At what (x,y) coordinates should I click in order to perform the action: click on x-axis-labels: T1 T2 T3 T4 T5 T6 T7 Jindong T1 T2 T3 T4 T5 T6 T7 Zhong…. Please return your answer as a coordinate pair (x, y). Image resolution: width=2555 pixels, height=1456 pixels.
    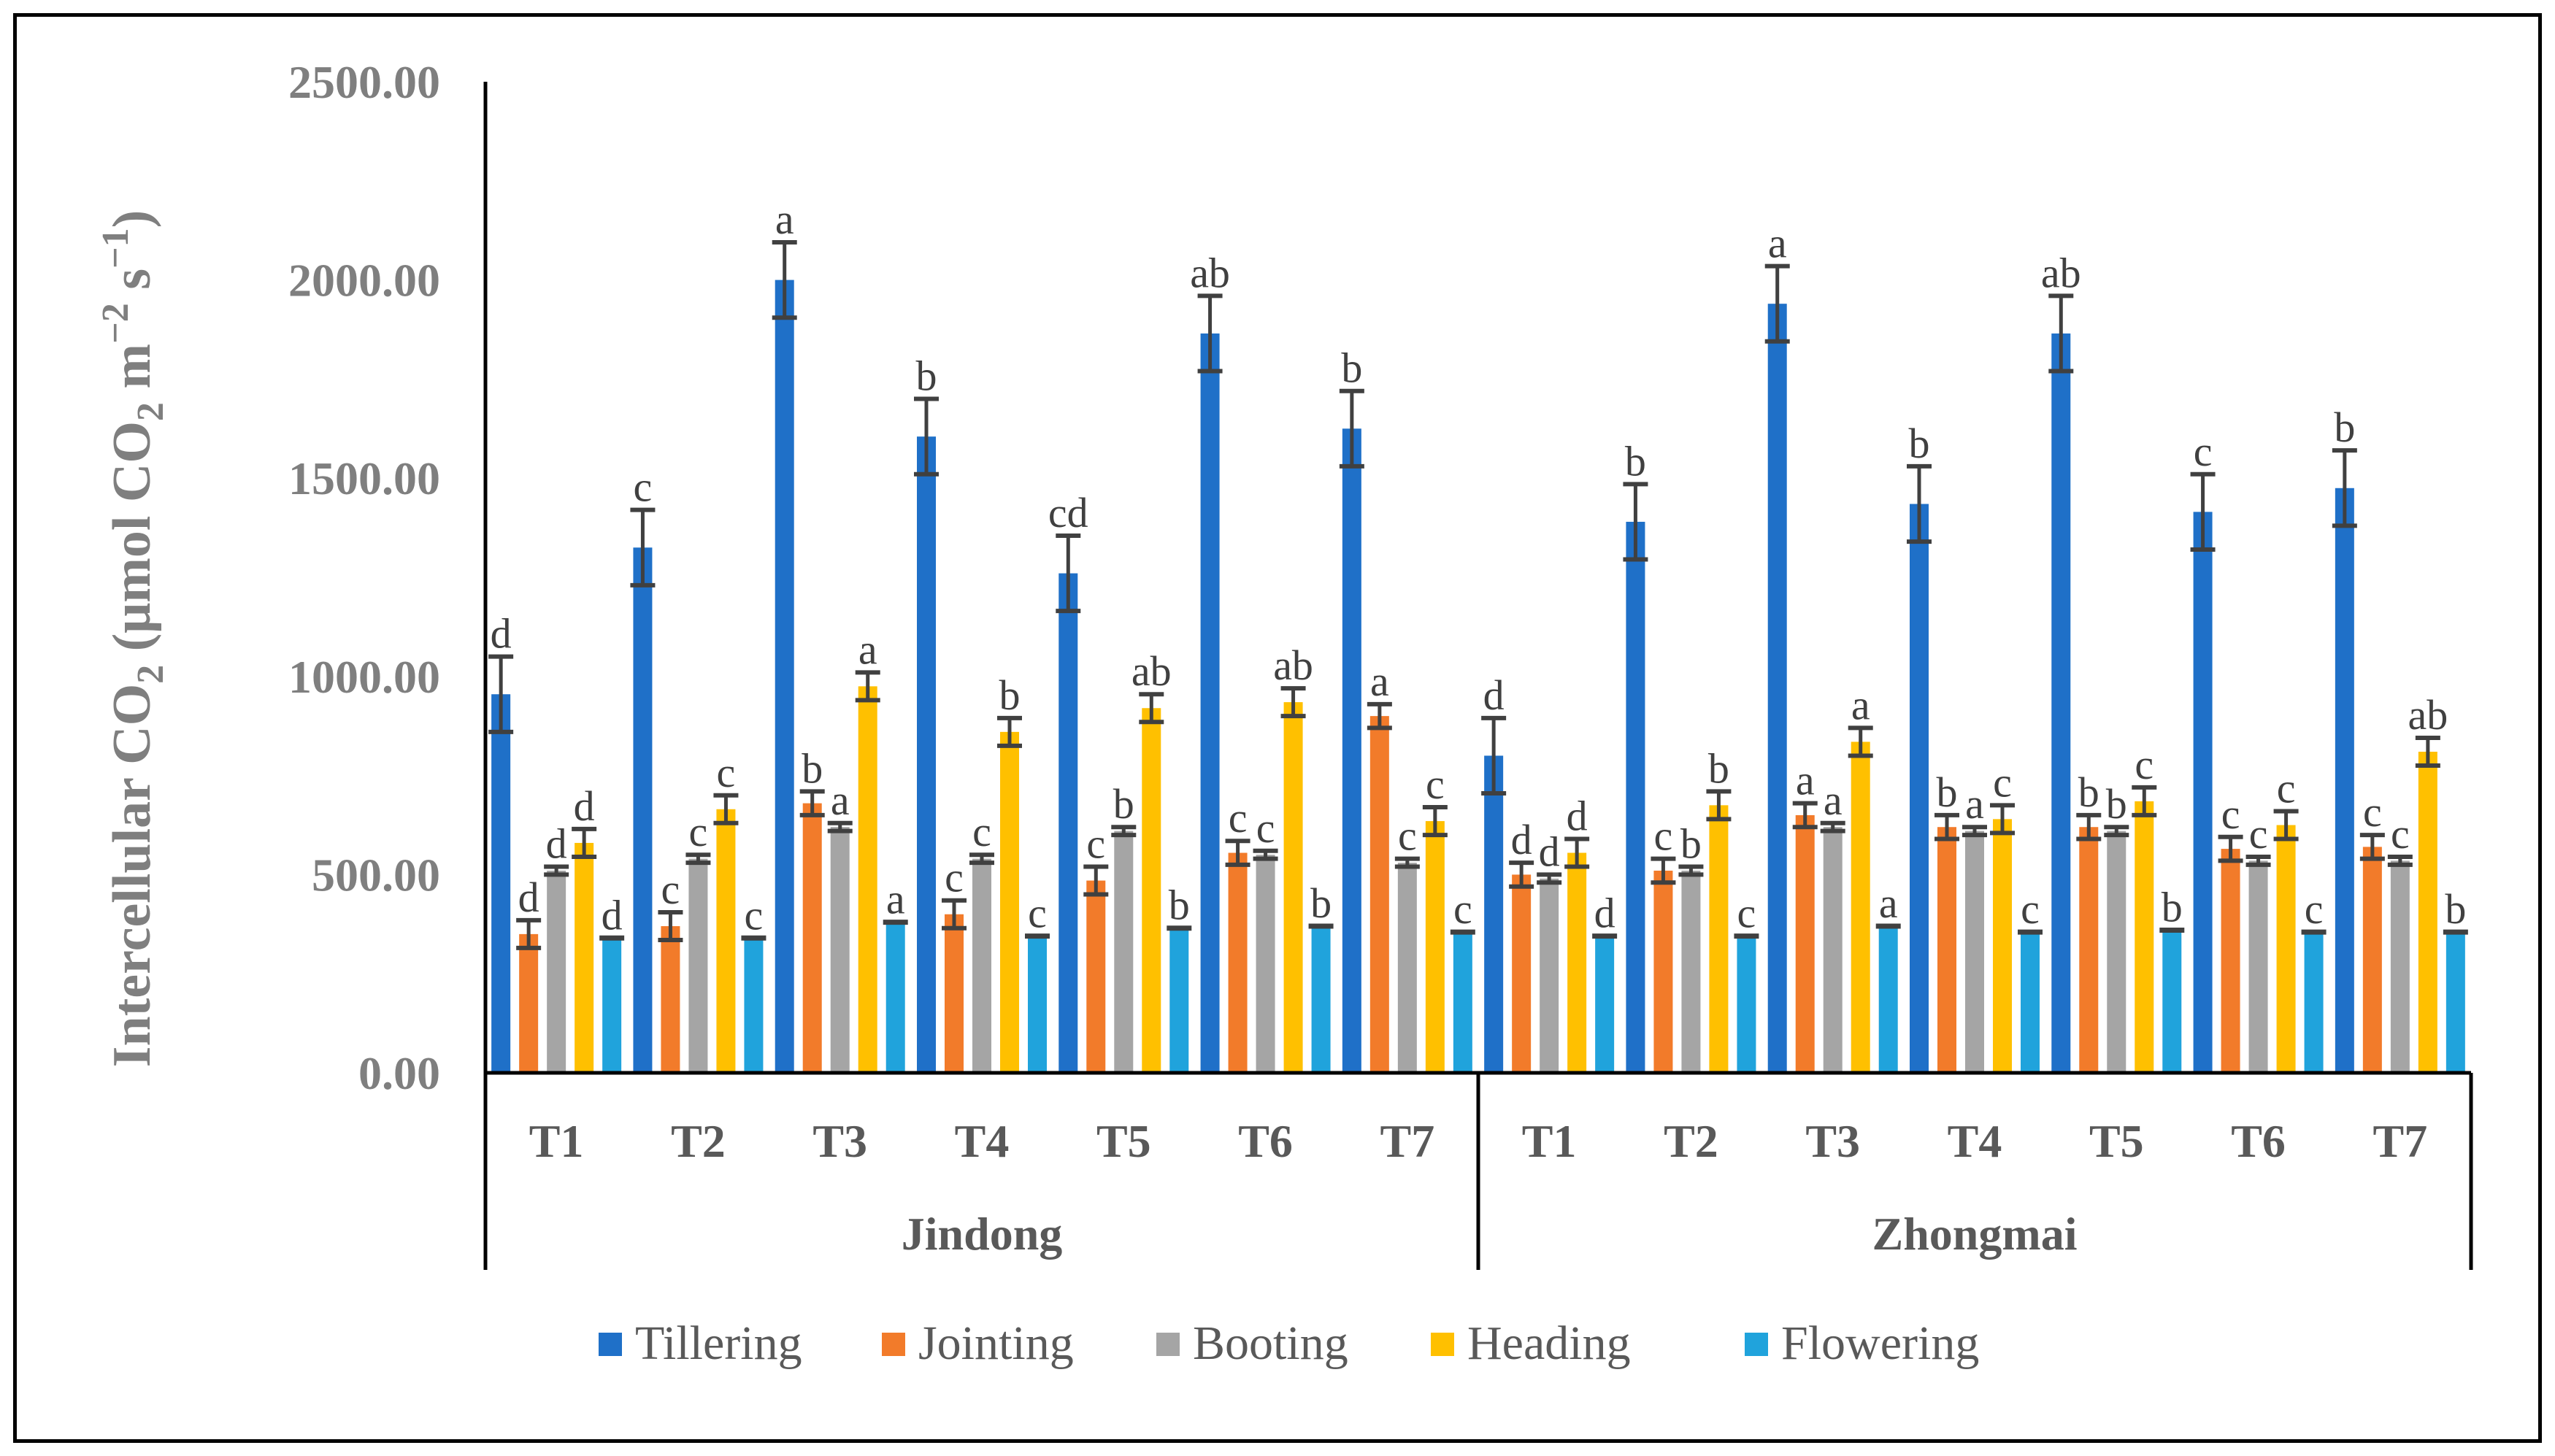
    Looking at the image, I should click on (1478, 1188).